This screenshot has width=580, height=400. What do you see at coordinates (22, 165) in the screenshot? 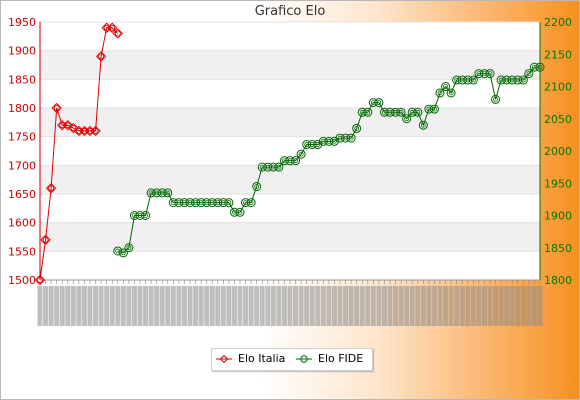
I see `left-tick-label: 1700` at bounding box center [22, 165].